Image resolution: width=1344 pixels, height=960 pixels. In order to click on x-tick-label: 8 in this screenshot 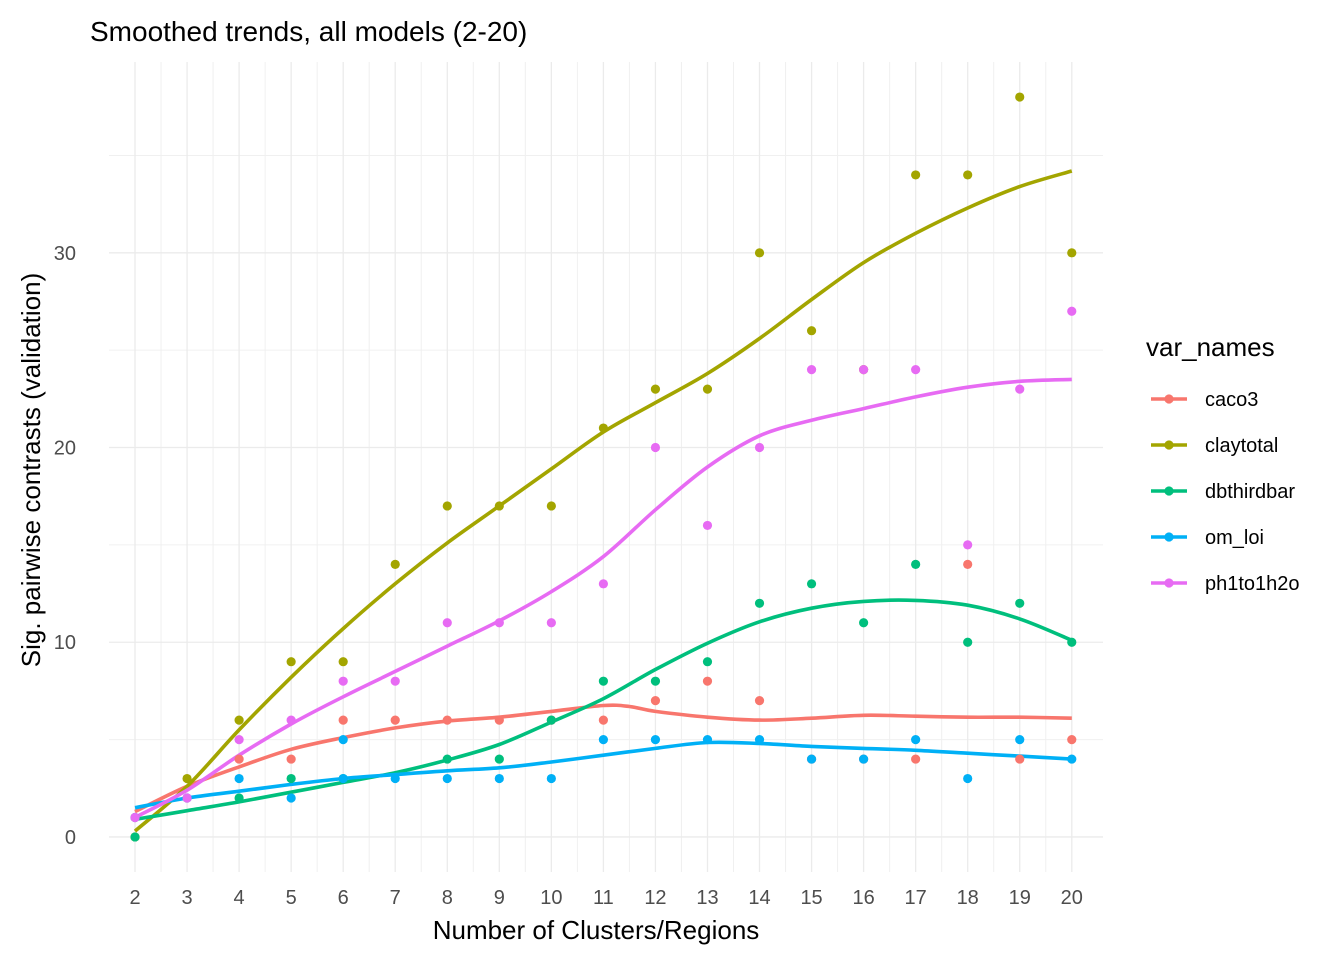, I will do `click(447, 898)`.